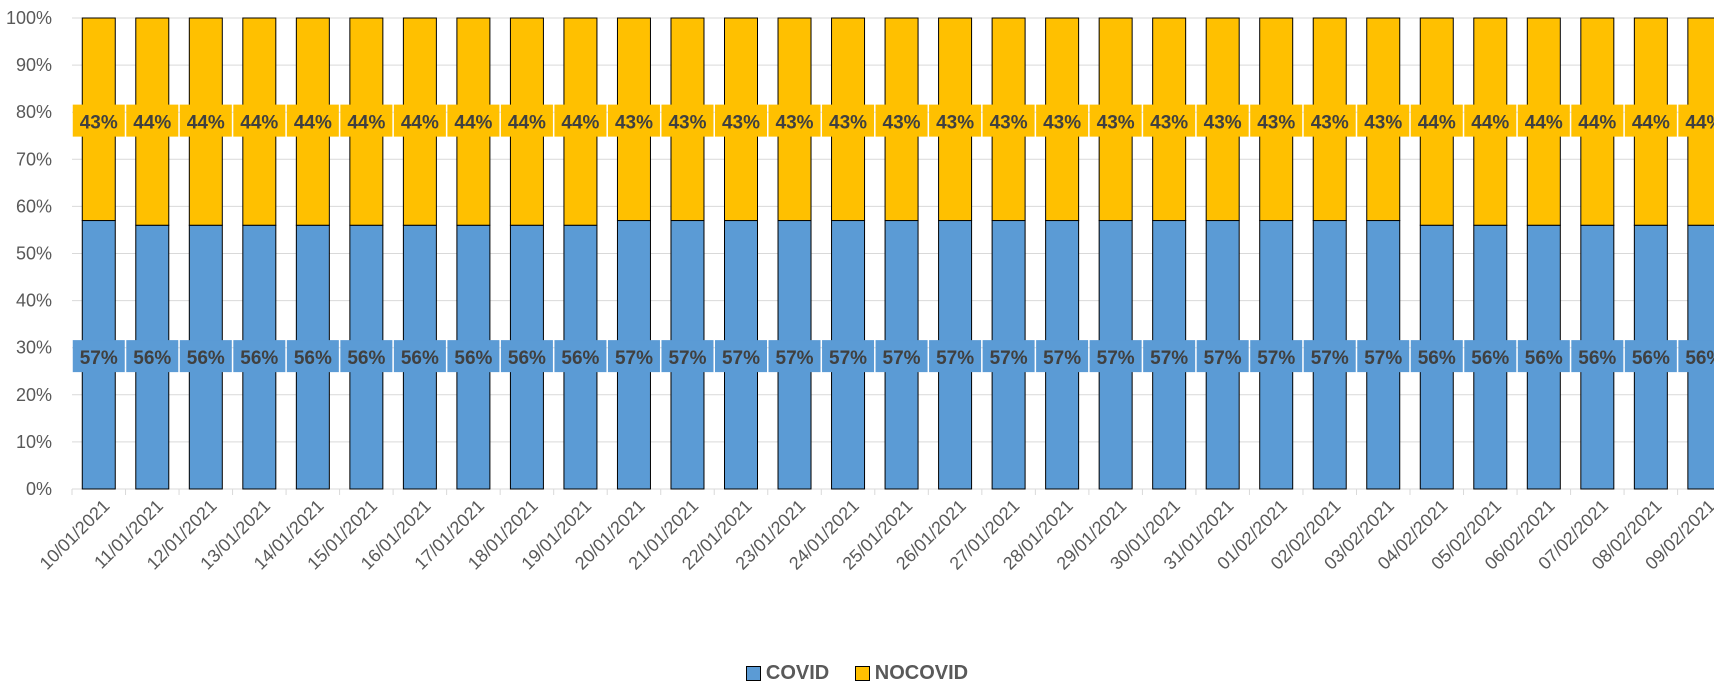  Describe the element at coordinates (34, 159) in the screenshot. I see `y-tick-label: 70%` at that location.